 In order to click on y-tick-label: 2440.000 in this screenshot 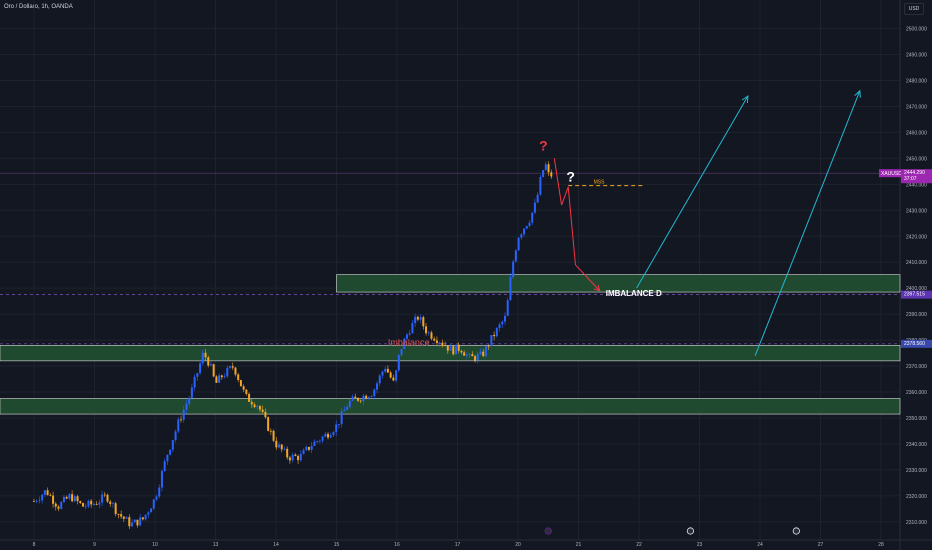, I will do `click(916, 185)`.